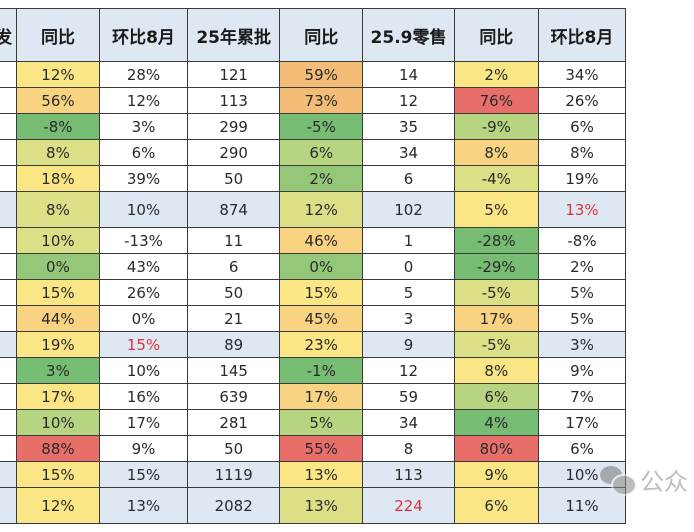  Describe the element at coordinates (234, 240) in the screenshot. I see `ytd-cell: 11` at that location.